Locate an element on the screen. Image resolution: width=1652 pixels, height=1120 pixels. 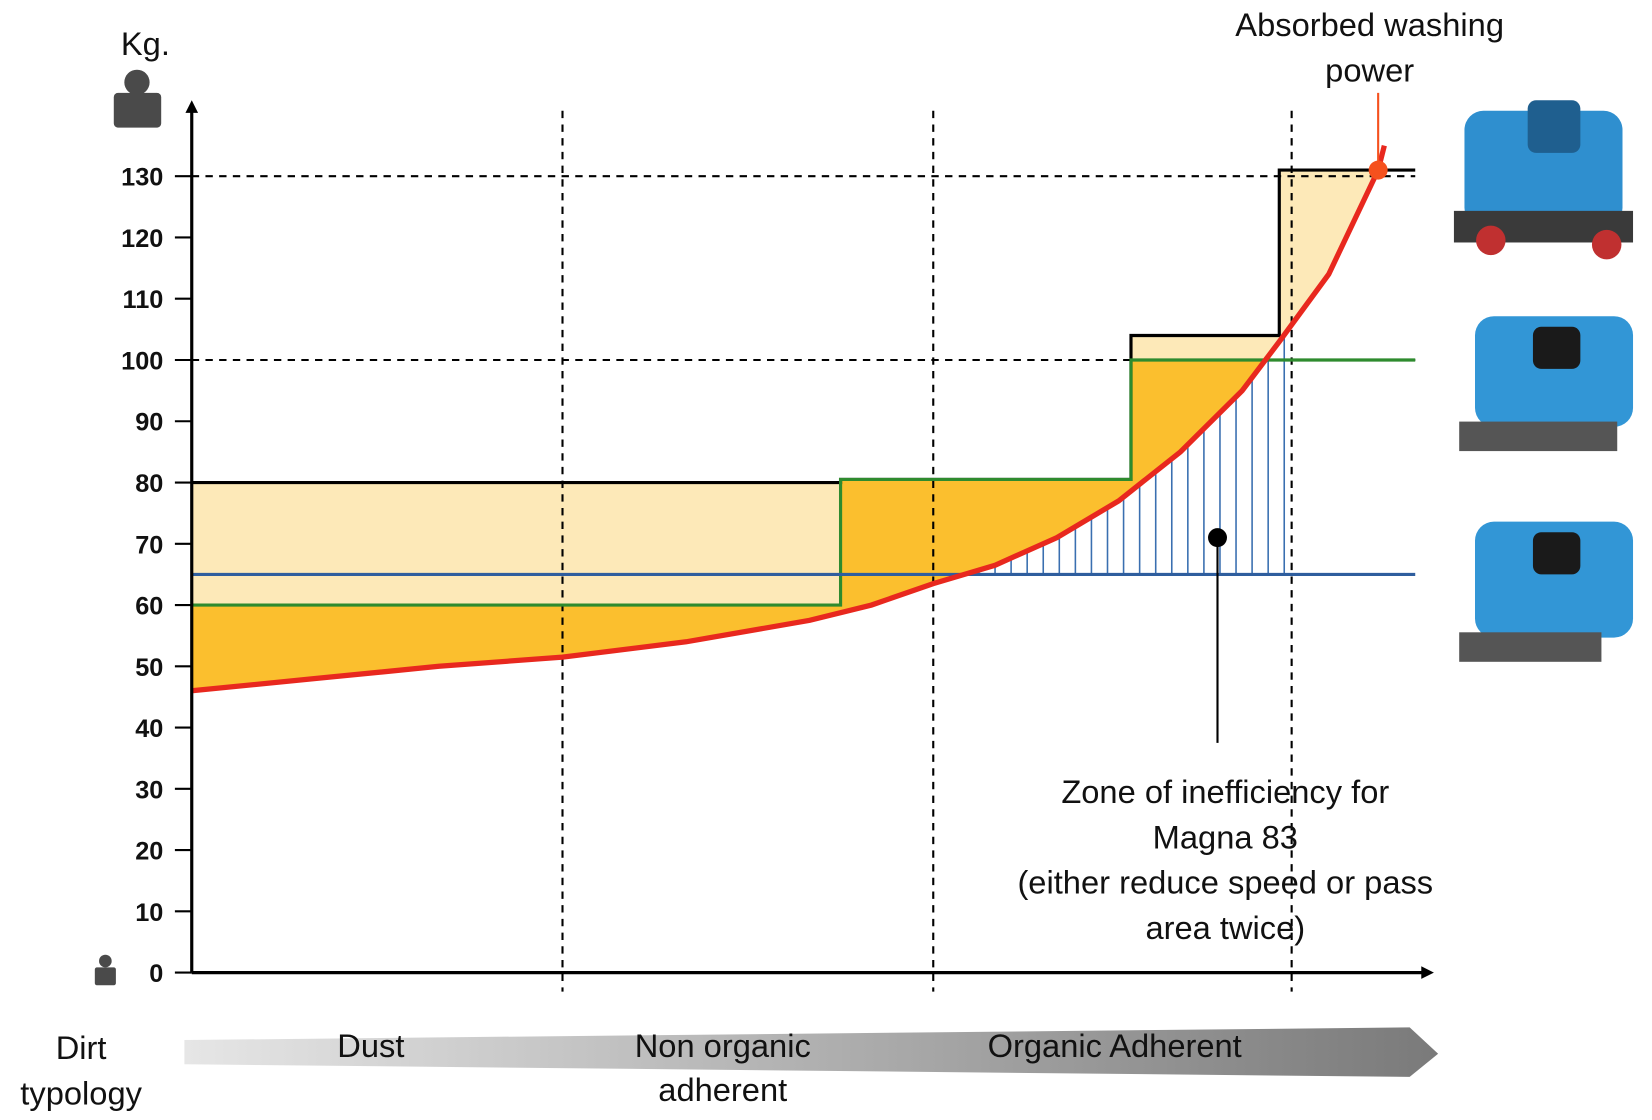
dirt-types-2: Organic Adherent is located at coordinates (1115, 1045).